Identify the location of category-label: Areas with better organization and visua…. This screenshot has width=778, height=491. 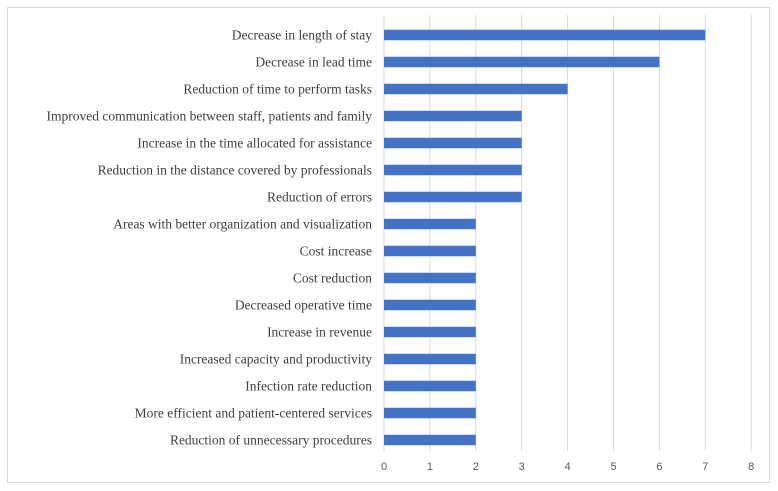
(242, 224).